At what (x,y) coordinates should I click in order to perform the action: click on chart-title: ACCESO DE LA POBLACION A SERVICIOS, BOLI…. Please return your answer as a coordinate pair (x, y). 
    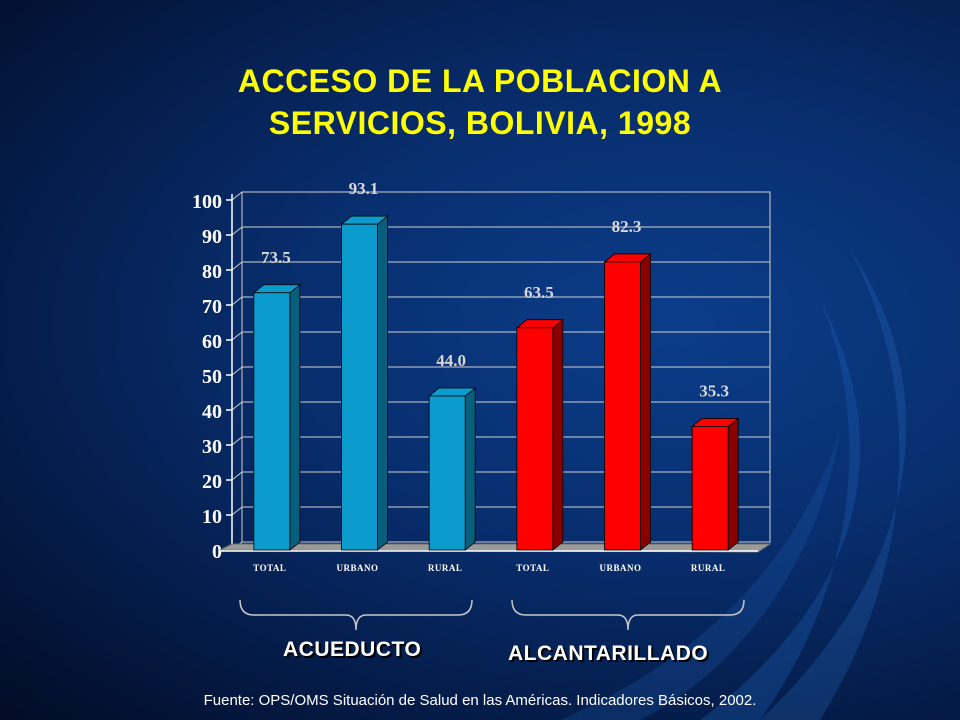
    Looking at the image, I should click on (480, 102).